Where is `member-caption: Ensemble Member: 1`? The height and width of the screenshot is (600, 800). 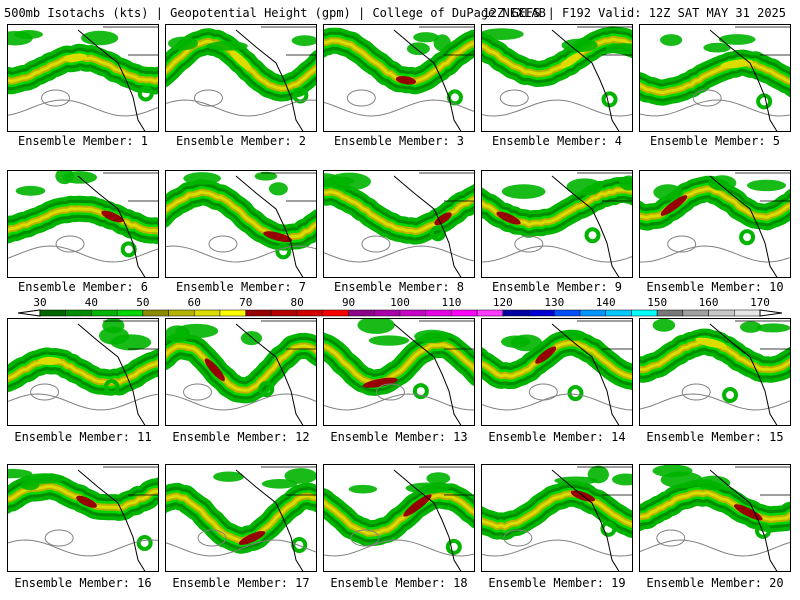
member-caption: Ensemble Member: 1 is located at coordinates (83, 141).